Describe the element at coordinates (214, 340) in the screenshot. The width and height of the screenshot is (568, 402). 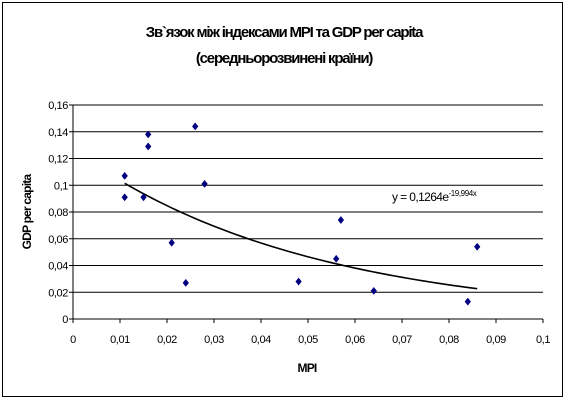
I see `x-tick-label: 0,03` at that location.